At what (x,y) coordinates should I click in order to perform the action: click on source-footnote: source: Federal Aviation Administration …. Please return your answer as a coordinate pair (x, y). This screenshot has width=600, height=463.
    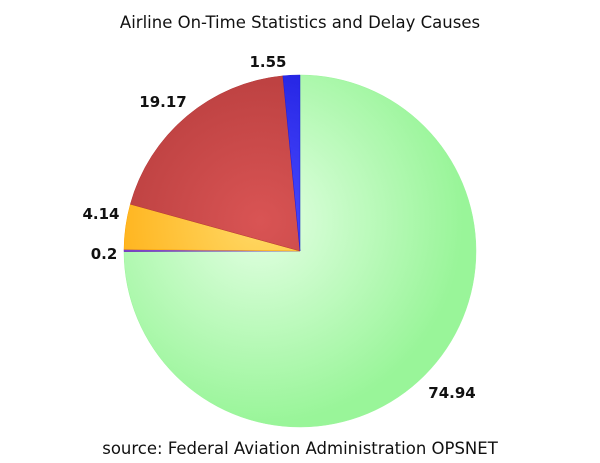
    Looking at the image, I should click on (300, 448).